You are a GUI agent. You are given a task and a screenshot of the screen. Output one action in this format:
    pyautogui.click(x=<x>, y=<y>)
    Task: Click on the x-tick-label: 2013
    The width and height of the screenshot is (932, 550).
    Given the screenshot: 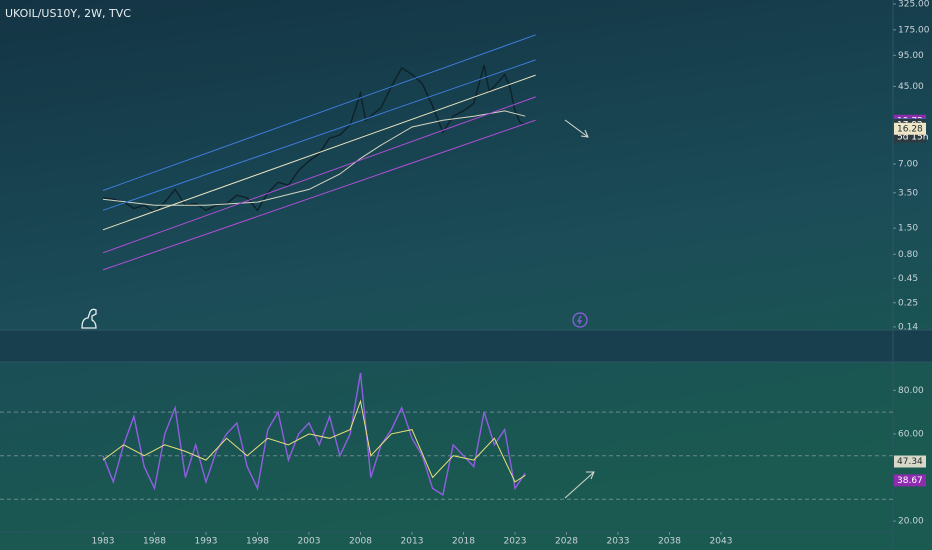 What is the action you would take?
    pyautogui.click(x=412, y=542)
    